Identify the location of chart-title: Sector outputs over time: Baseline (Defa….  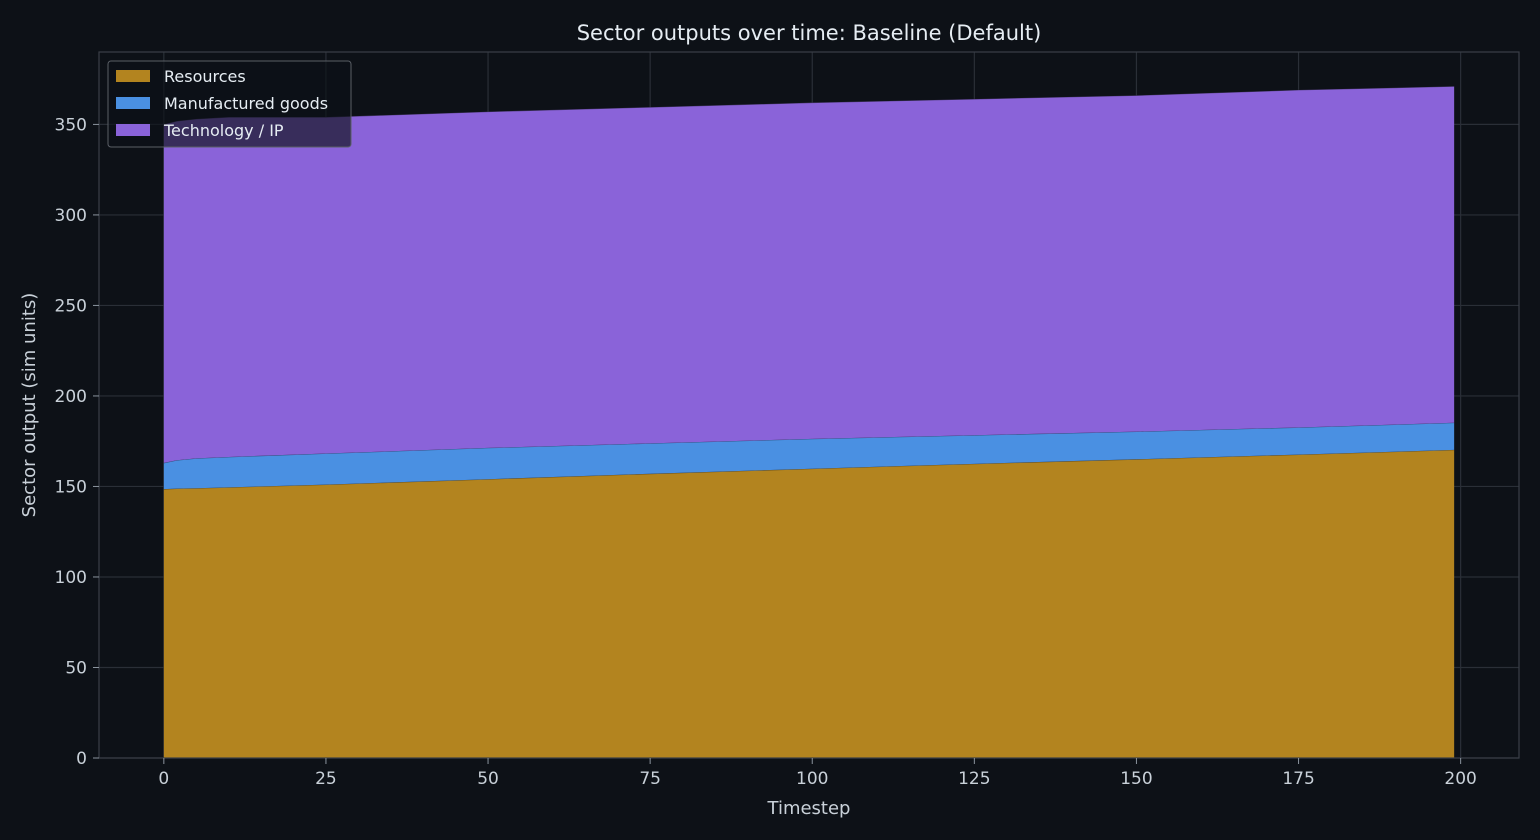
(809, 33).